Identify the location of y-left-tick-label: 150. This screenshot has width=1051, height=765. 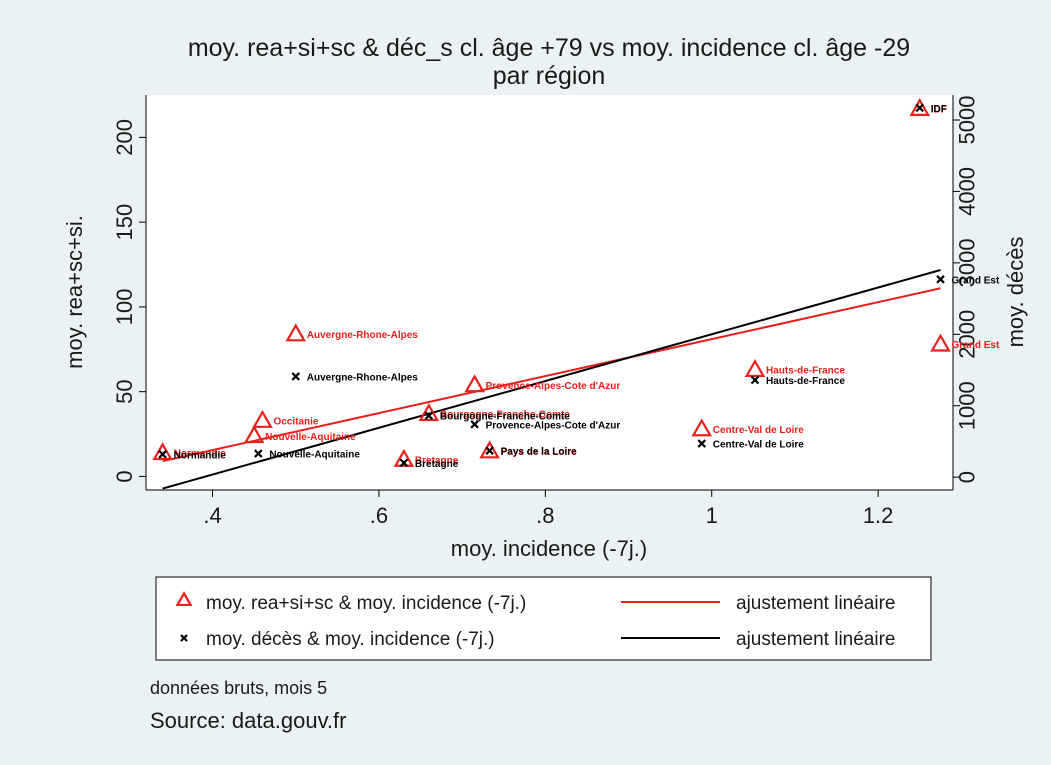
(124, 222).